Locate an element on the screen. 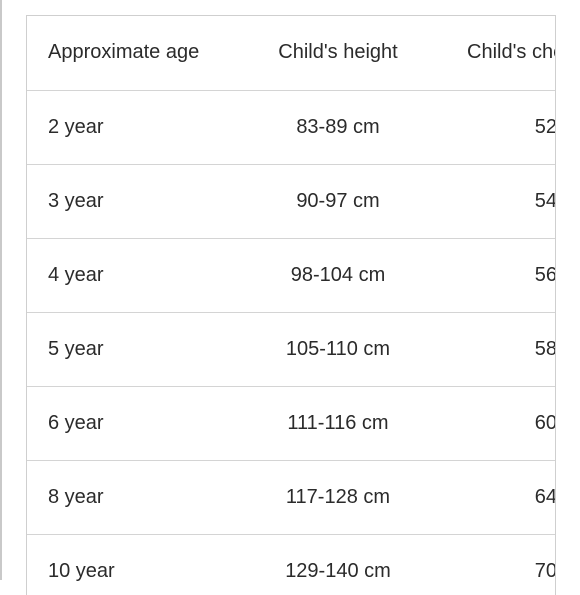 Image resolution: width=580 pixels, height=595 pixels. cell-age: 3 year is located at coordinates (125, 201).